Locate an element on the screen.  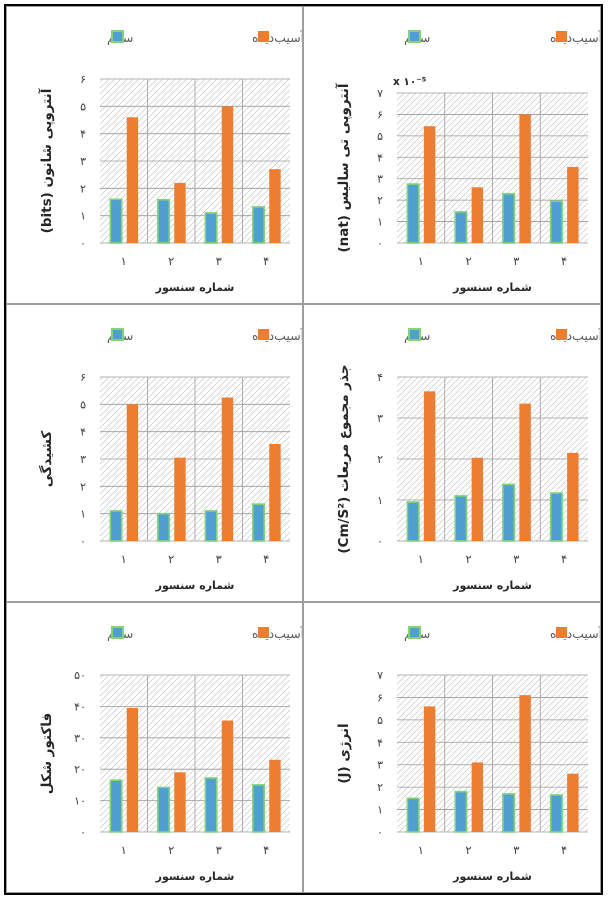
y-tick-label: ۲ is located at coordinates (380, 200).